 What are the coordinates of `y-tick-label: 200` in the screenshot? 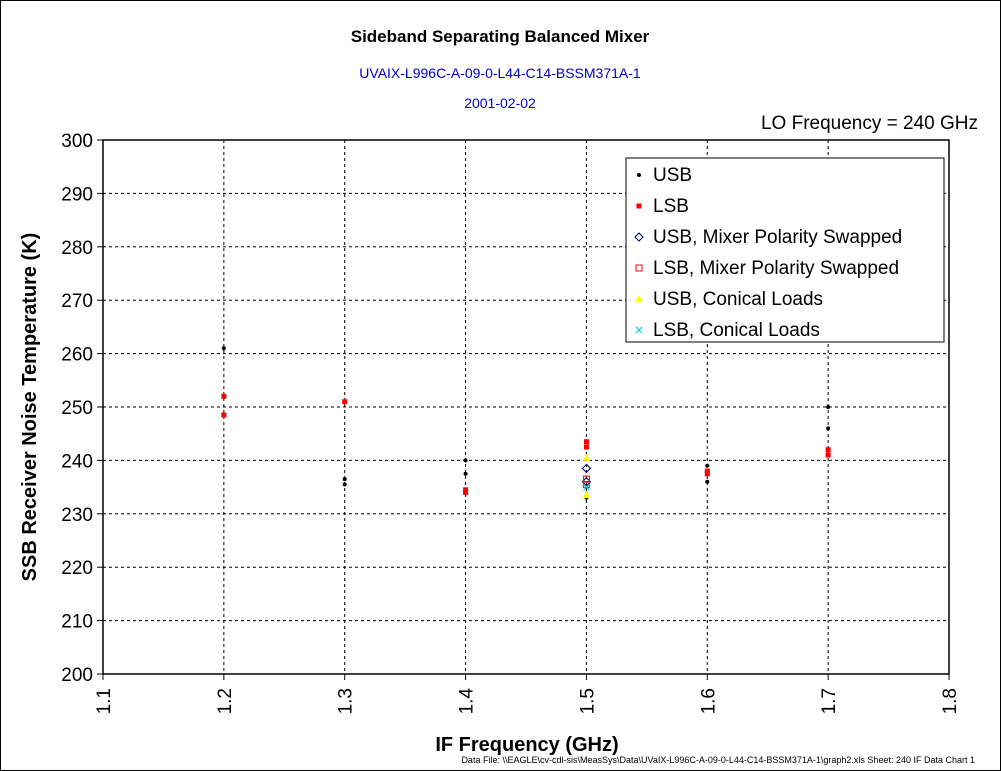 It's located at (77, 675).